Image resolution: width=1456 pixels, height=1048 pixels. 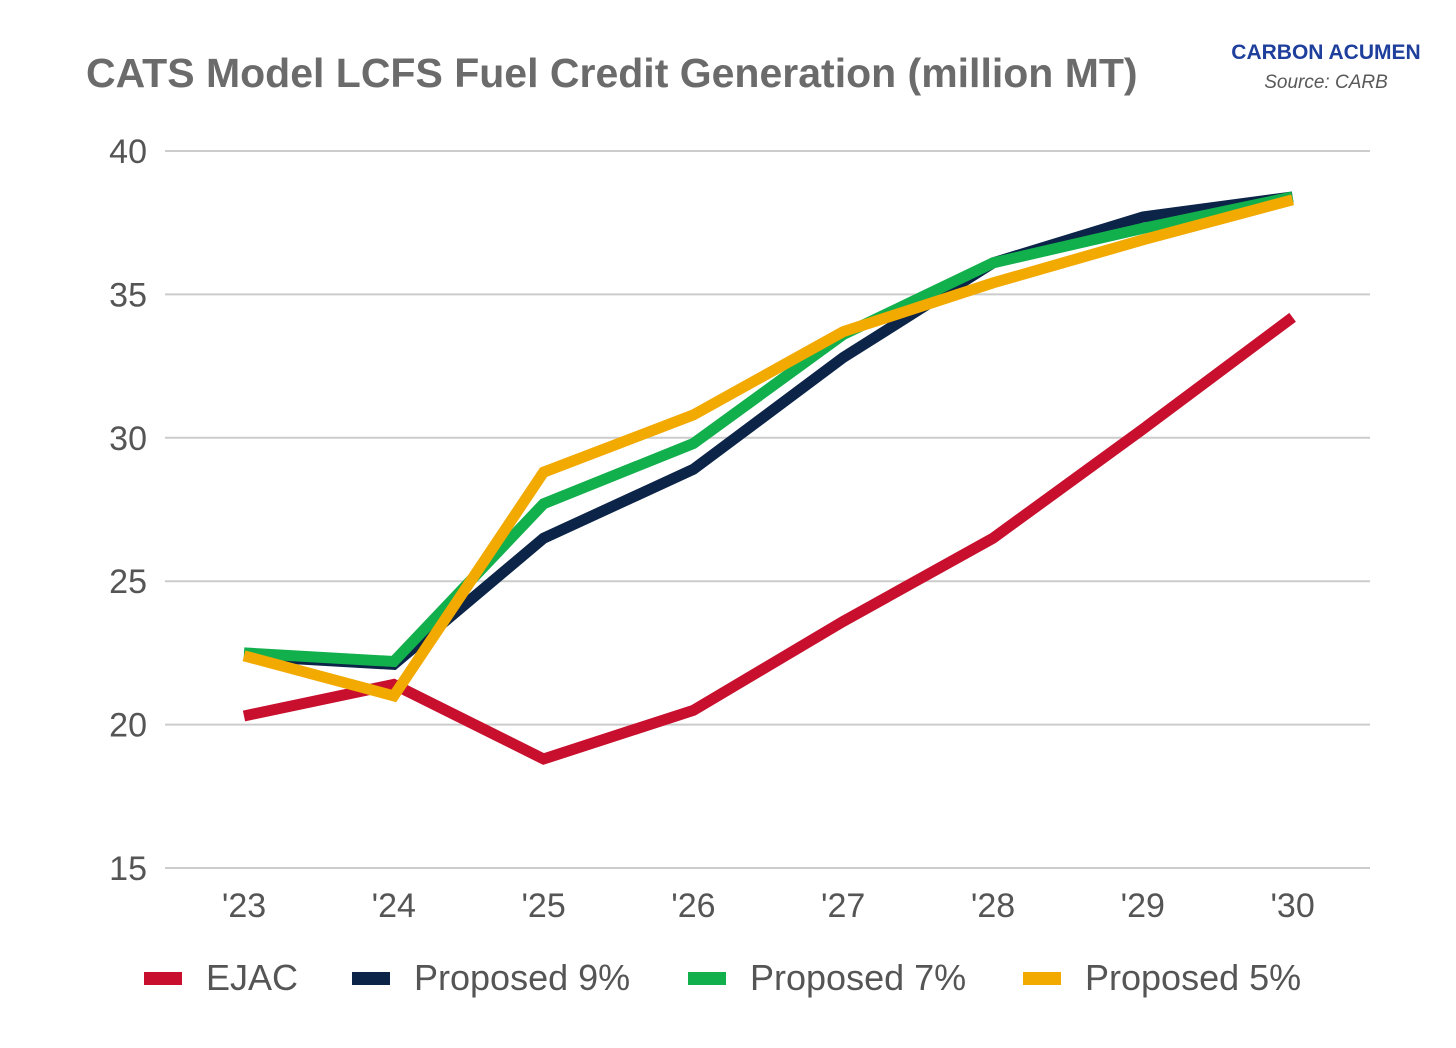 I want to click on x-tick-label: '30, so click(x=1292, y=906).